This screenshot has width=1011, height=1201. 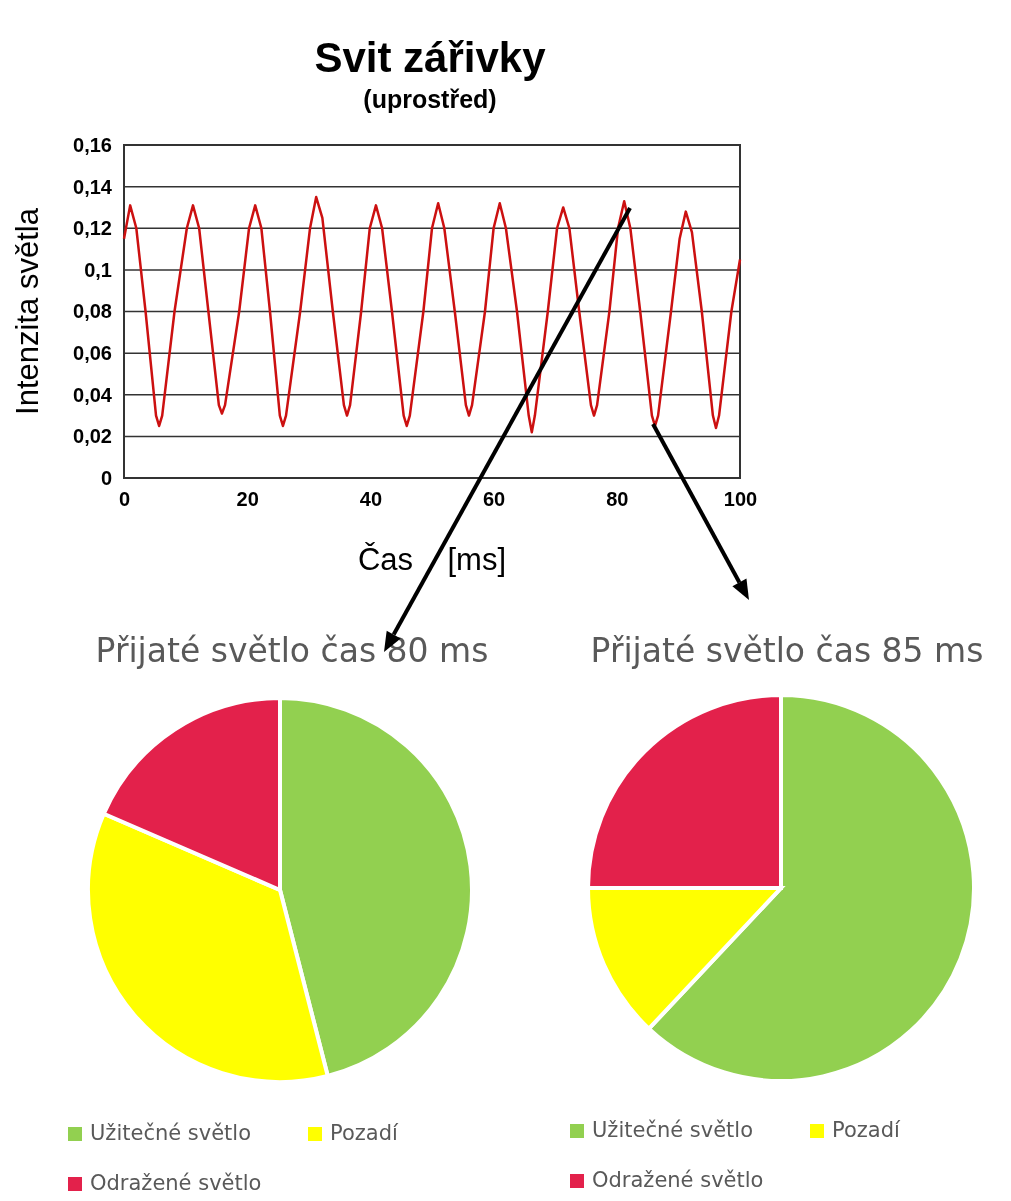 What do you see at coordinates (93, 186) in the screenshot?
I see `y-tick-label: 0,14` at bounding box center [93, 186].